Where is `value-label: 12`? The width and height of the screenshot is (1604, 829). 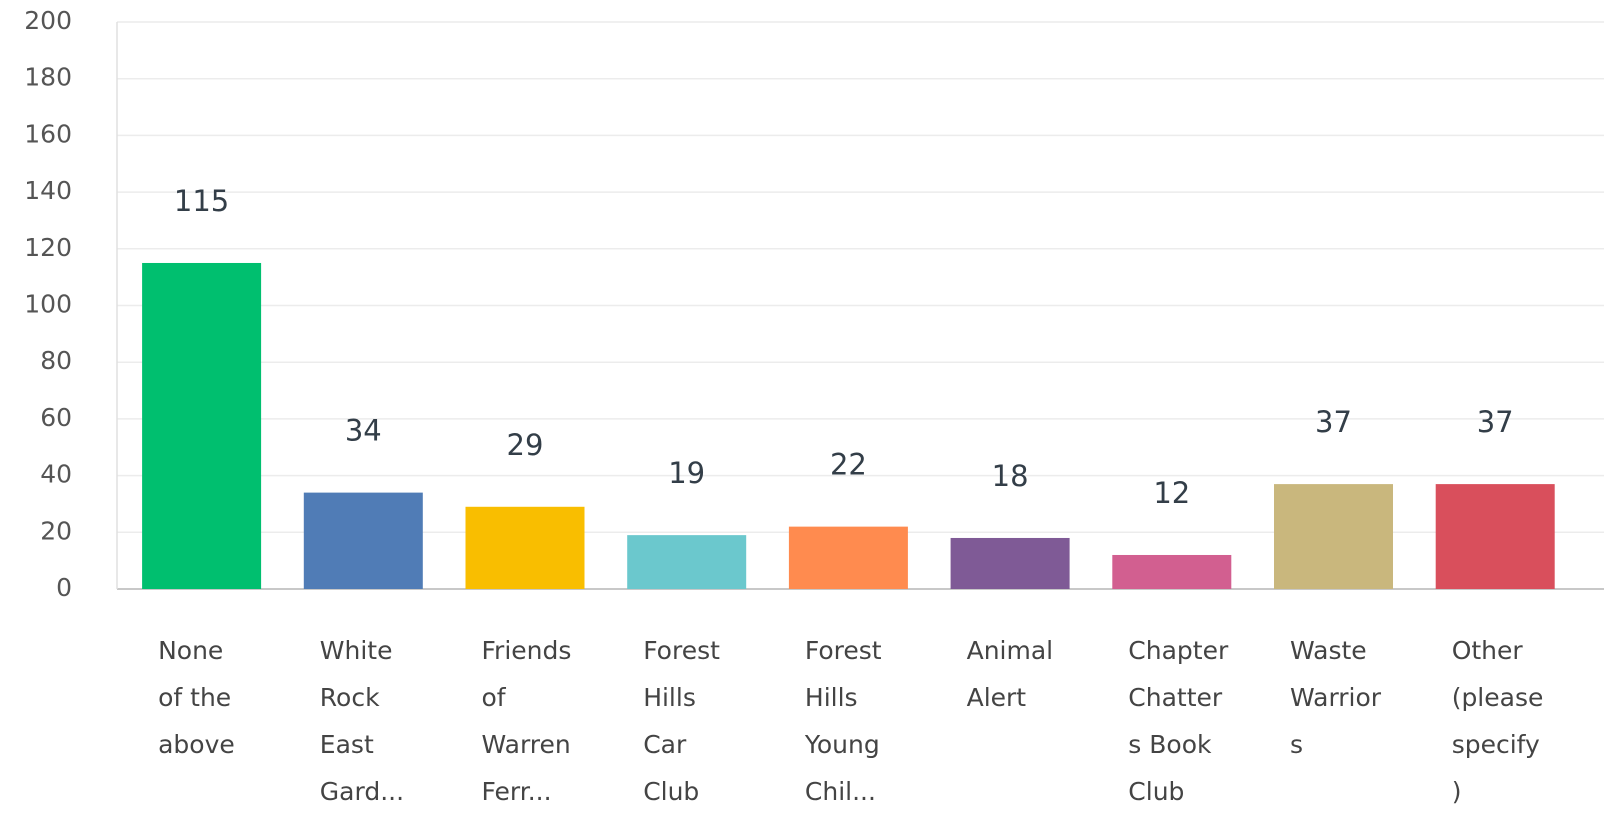
value-label: 12 is located at coordinates (1171, 493).